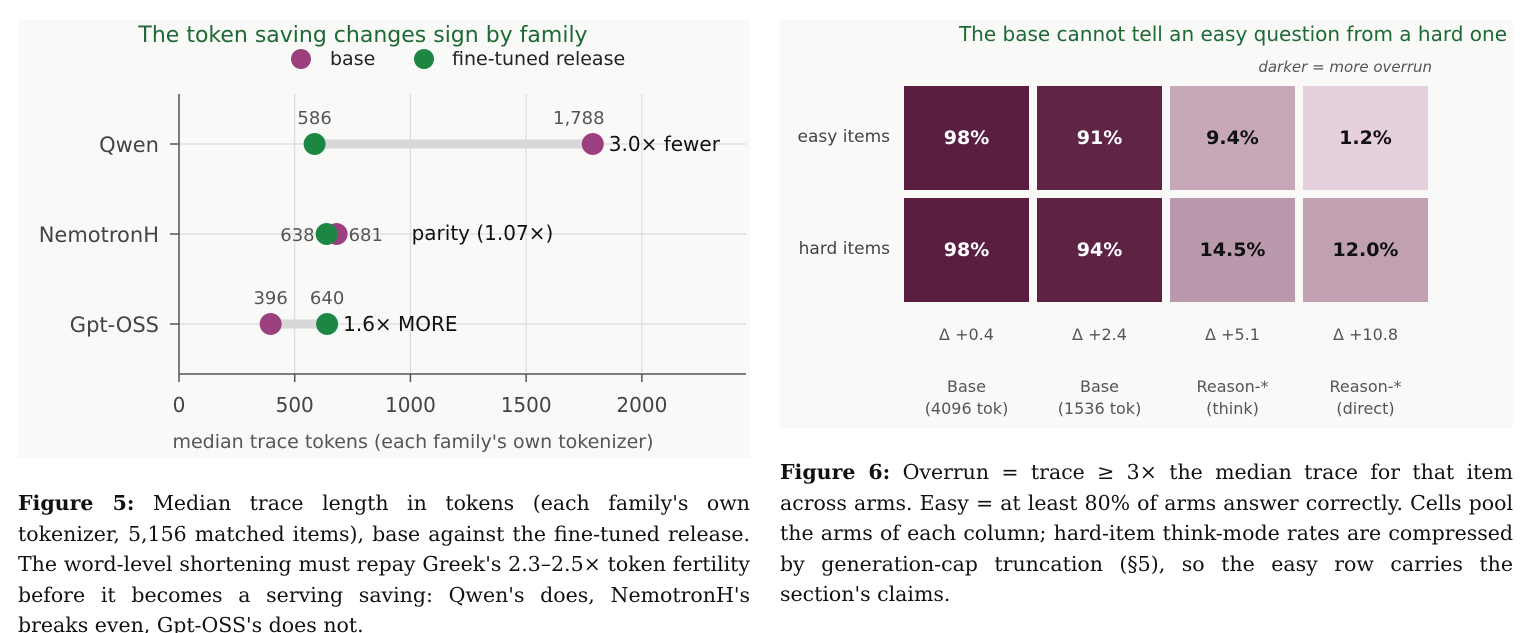  What do you see at coordinates (1232, 408) in the screenshot?
I see `column-sublabel: (think)` at bounding box center [1232, 408].